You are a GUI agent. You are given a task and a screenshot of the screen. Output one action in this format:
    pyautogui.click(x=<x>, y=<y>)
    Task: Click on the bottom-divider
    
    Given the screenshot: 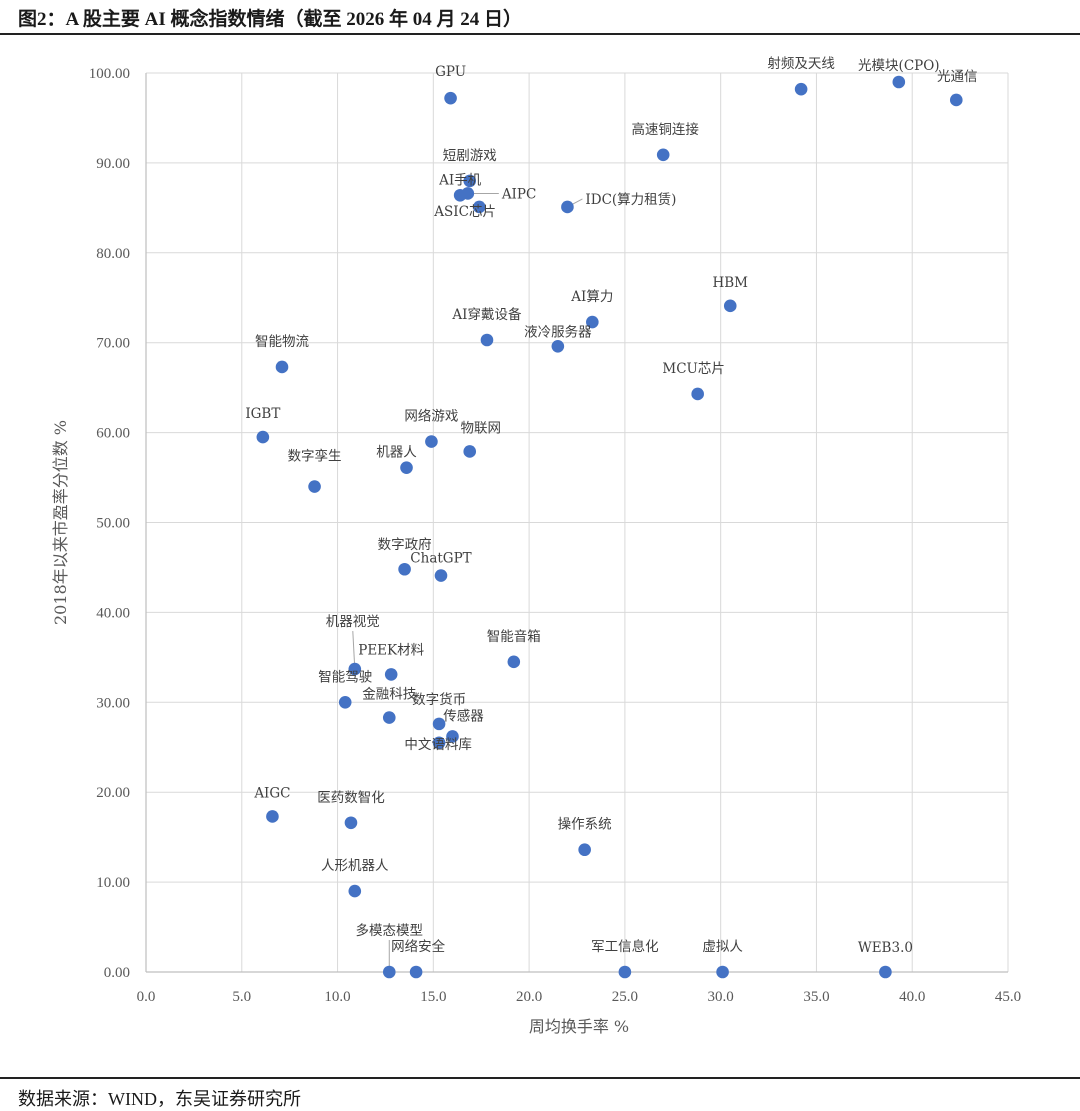 What is the action you would take?
    pyautogui.click(x=540, y=1078)
    